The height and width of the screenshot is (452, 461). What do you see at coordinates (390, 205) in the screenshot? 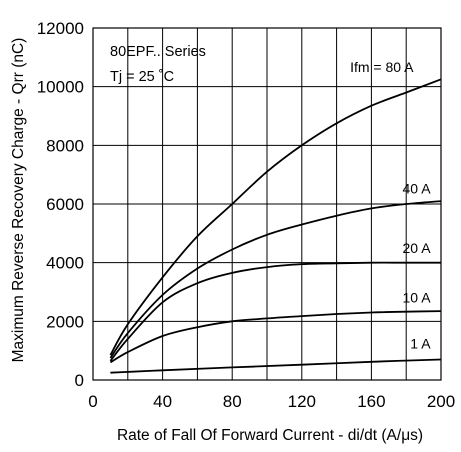
I see `series-labels: Ifm = 80 A 40 A 20 A 10 A 1 A` at bounding box center [390, 205].